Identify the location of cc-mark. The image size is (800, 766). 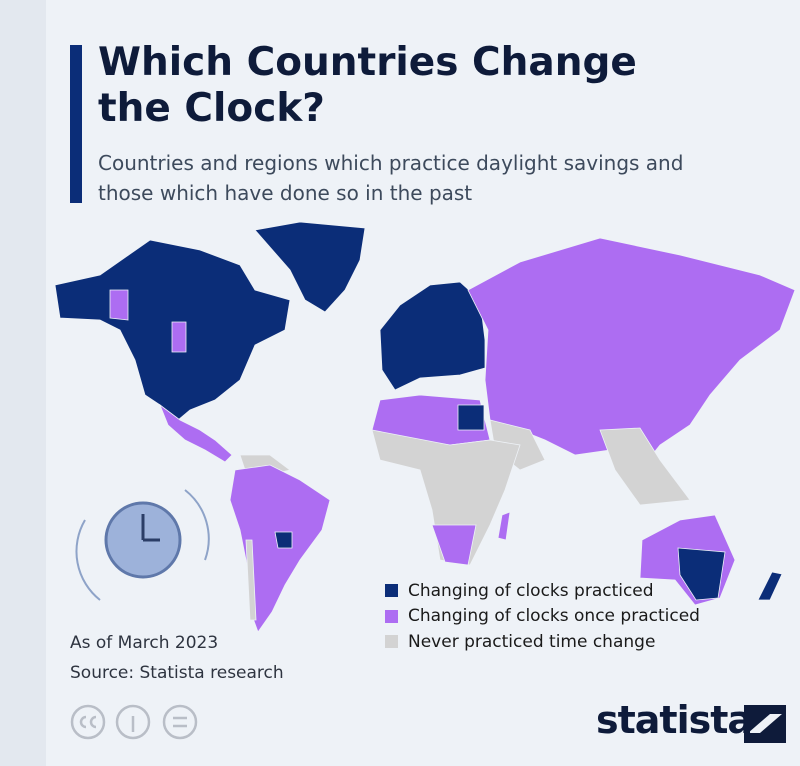
(88, 722).